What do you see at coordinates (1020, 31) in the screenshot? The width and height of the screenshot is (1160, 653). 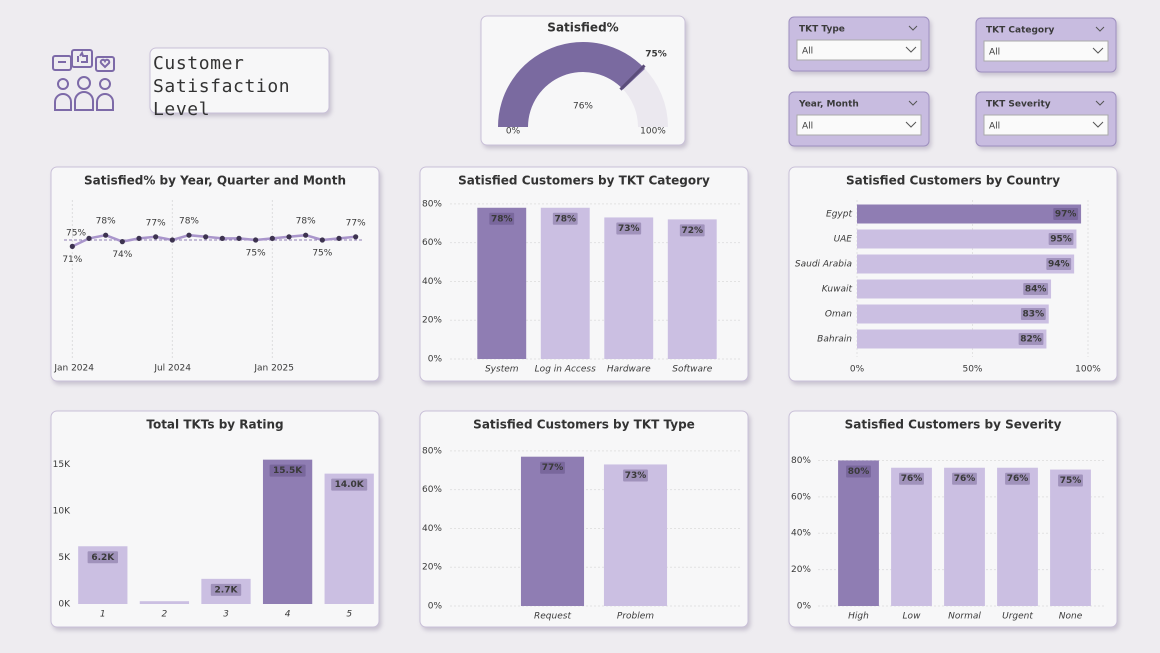 I see `slicer-title: TKT Category` at bounding box center [1020, 31].